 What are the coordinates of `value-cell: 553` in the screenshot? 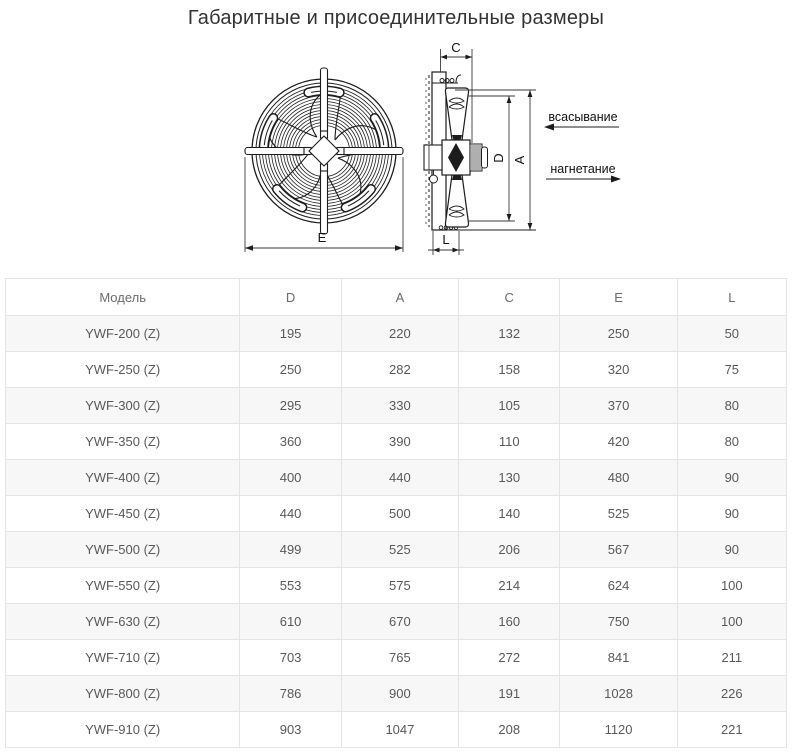 It's located at (290, 585).